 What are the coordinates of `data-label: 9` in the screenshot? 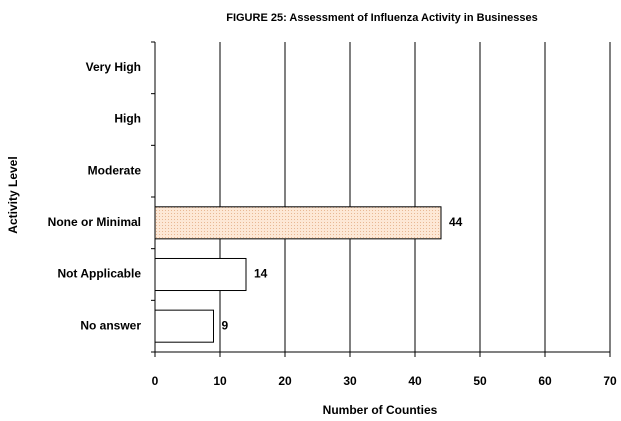 It's located at (225, 325).